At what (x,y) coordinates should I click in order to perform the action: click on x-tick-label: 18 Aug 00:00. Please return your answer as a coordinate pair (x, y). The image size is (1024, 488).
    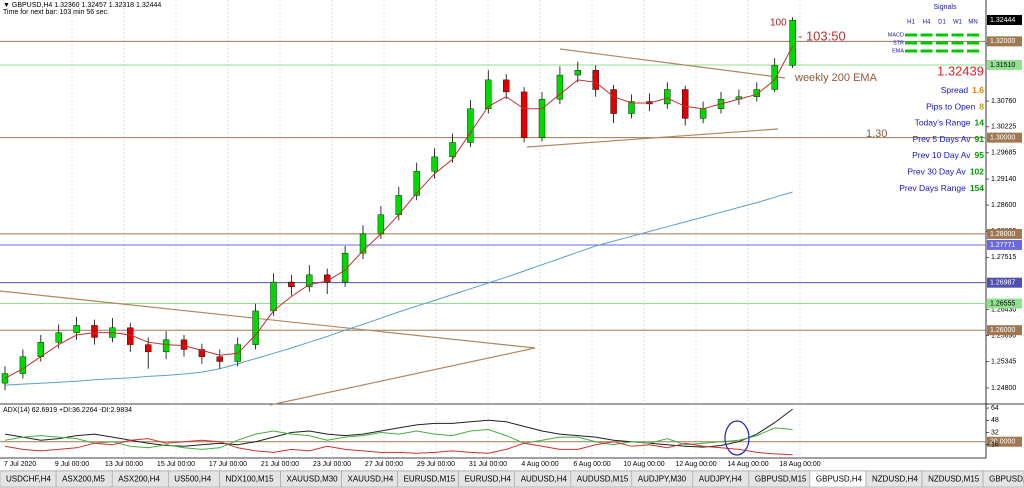
    Looking at the image, I should click on (799, 464).